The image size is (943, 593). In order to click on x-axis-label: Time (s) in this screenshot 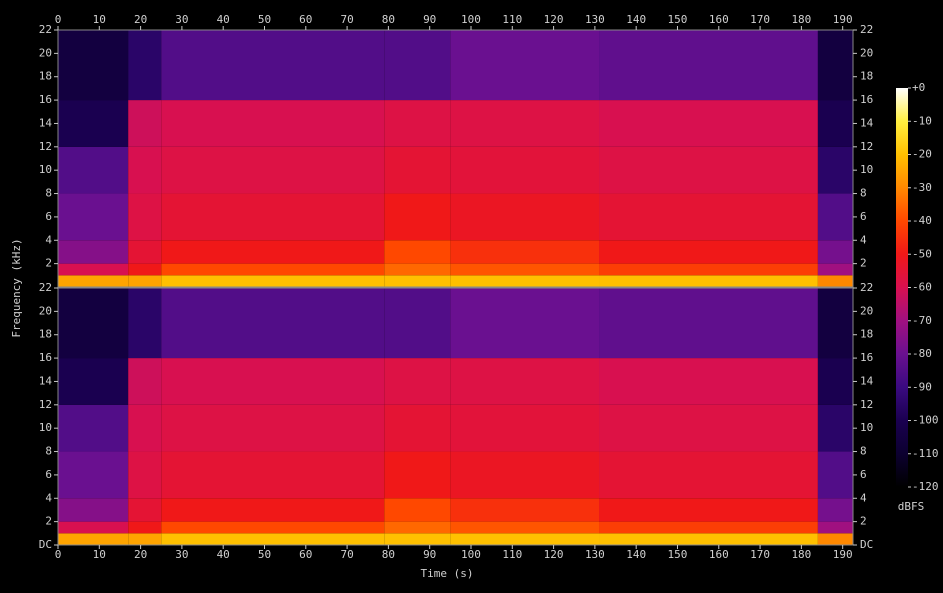, I will do `click(447, 573)`.